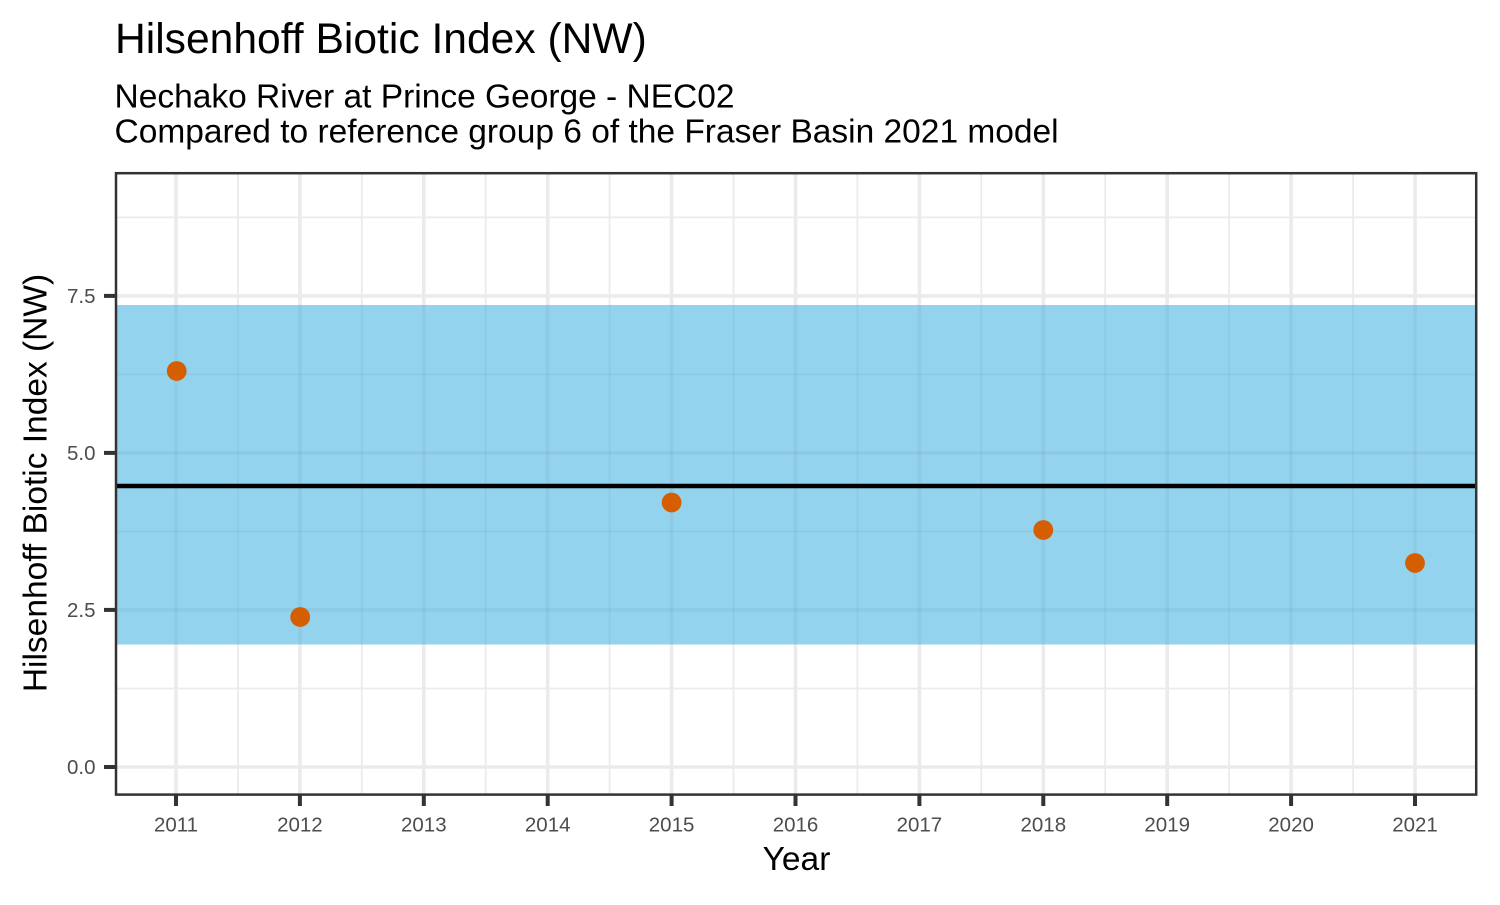 The width and height of the screenshot is (1500, 905). I want to click on svg-text: 2.5, so click(81, 610).